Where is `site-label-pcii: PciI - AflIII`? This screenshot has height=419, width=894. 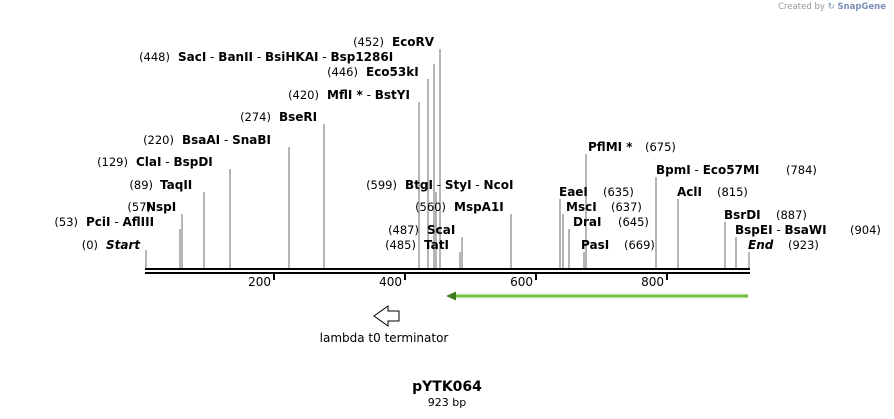
site-label-pcii: PciI - AflIII is located at coordinates (120, 222).